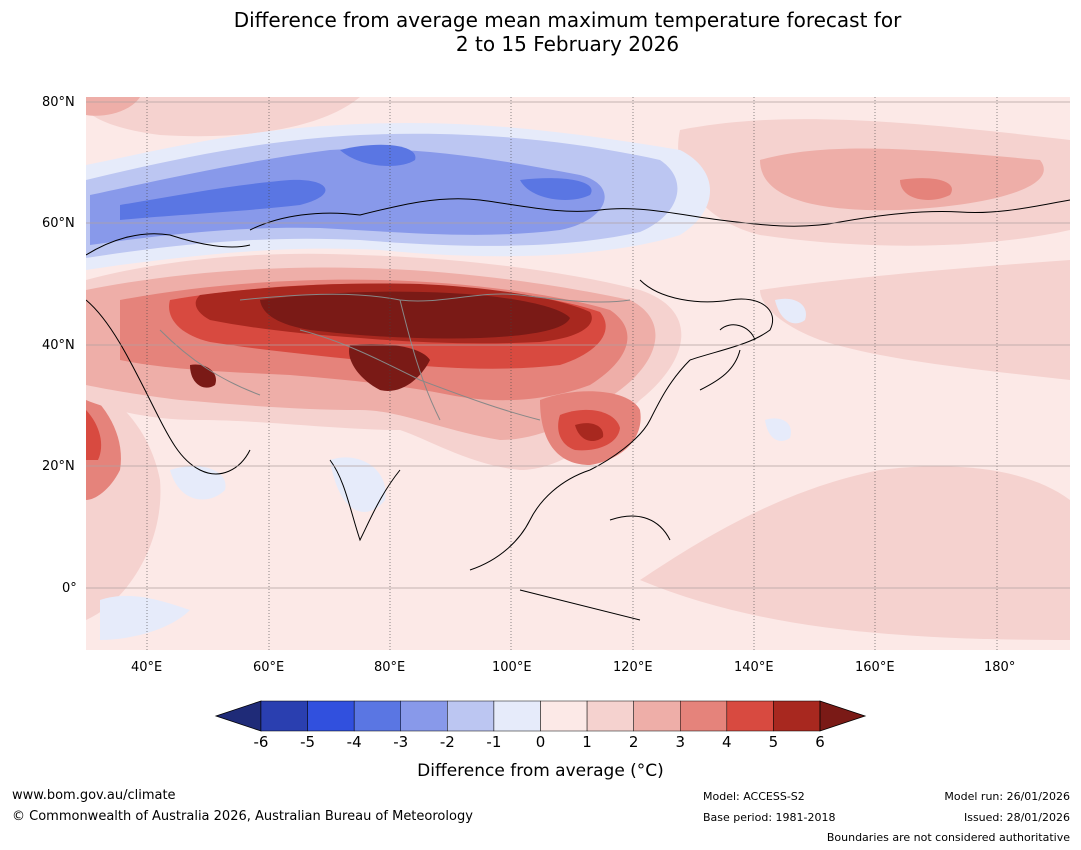 The image size is (1081, 850). Describe the element at coordinates (147, 667) in the screenshot. I see `lon-label-40e: 40°E` at that location.